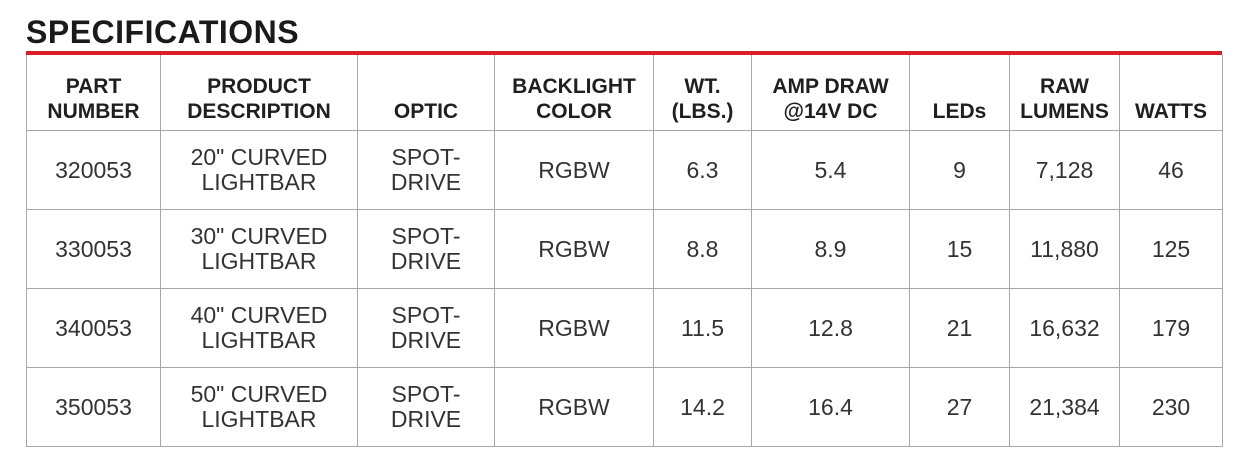 This screenshot has height=468, width=1250. What do you see at coordinates (1064, 170) in the screenshot?
I see `lumens-cell: 7,128` at bounding box center [1064, 170].